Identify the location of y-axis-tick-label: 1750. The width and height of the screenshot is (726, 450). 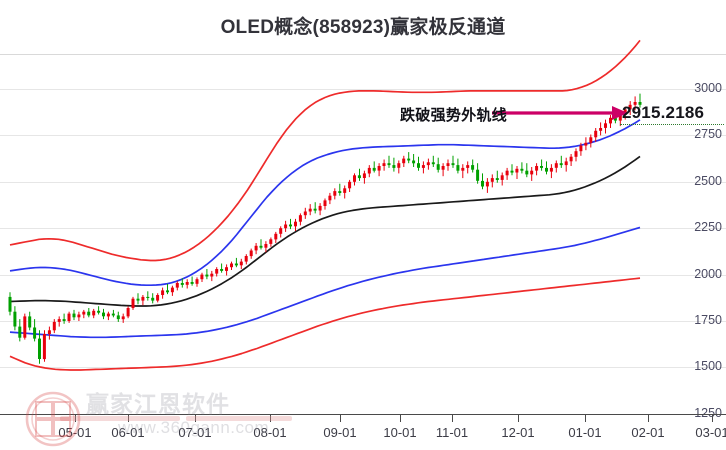
(708, 320).